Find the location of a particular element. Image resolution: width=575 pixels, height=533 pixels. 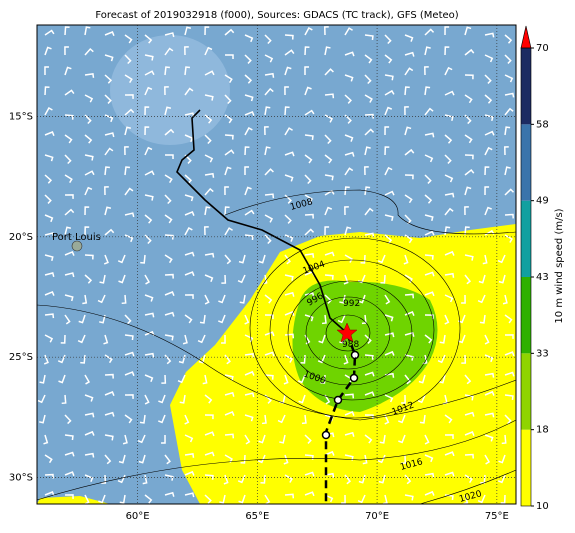

contour-label: 988 is located at coordinates (350, 345).